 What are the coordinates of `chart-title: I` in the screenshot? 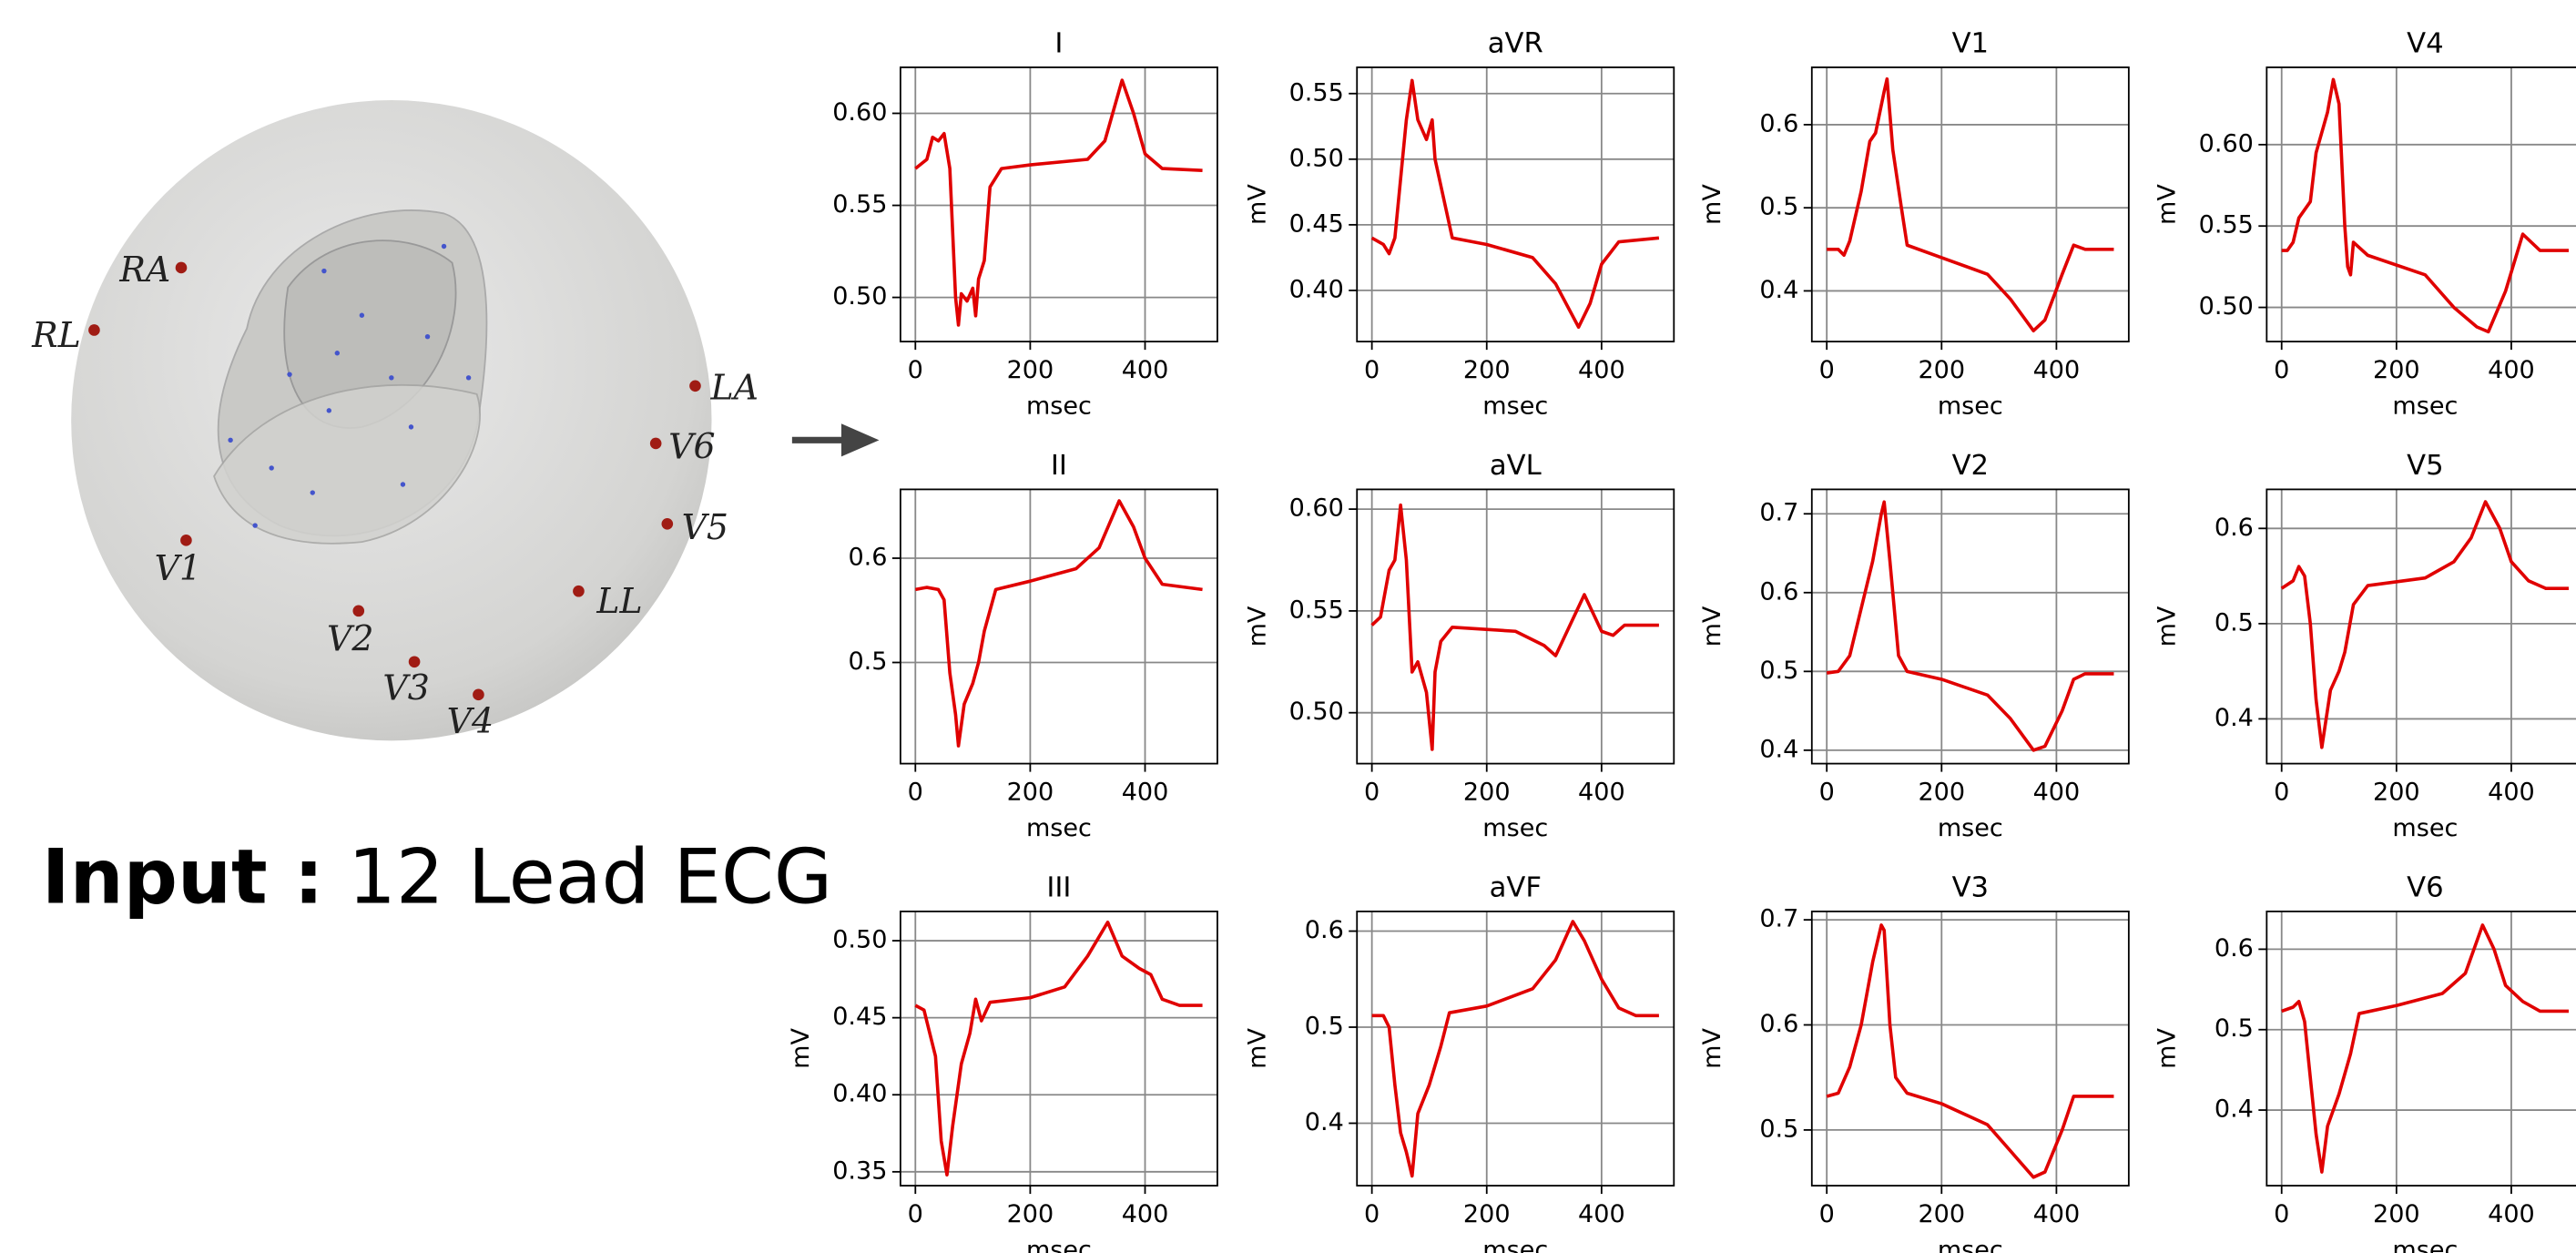 It's located at (1058, 44).